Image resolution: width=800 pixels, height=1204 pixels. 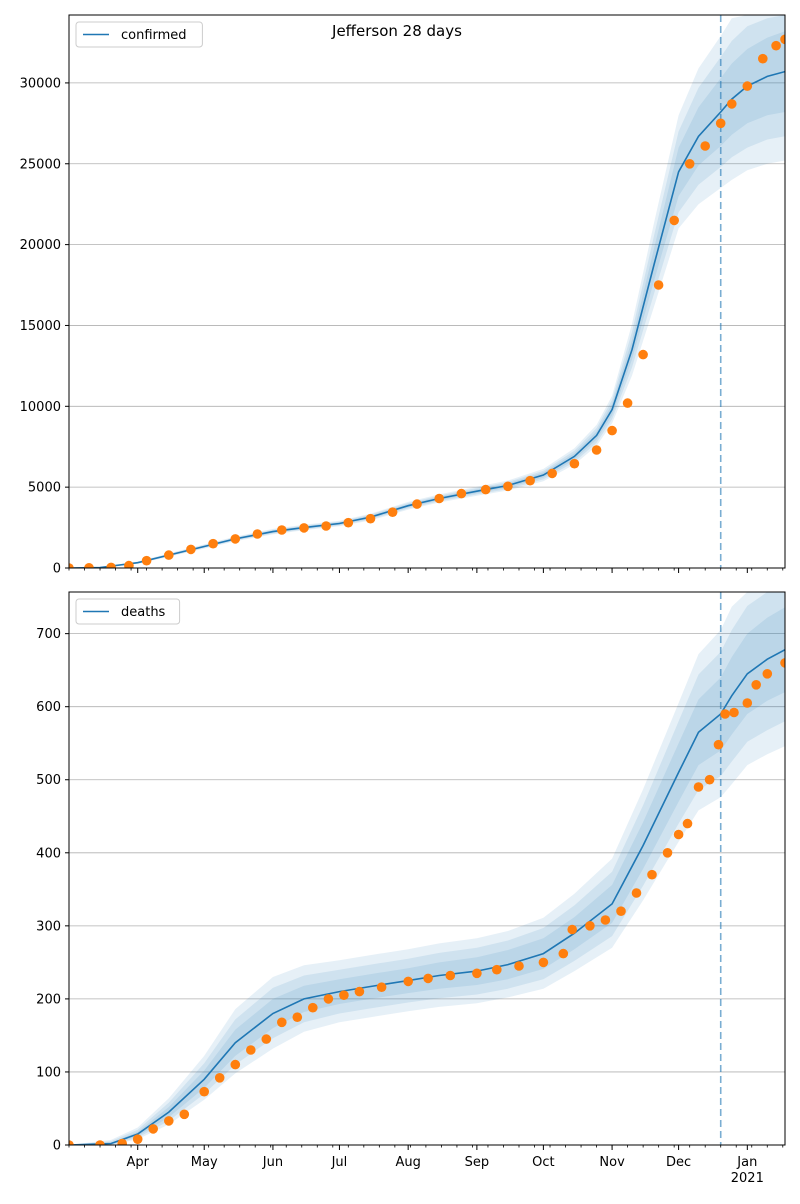 What do you see at coordinates (612, 1162) in the screenshot?
I see `x-tick-label: Nov` at bounding box center [612, 1162].